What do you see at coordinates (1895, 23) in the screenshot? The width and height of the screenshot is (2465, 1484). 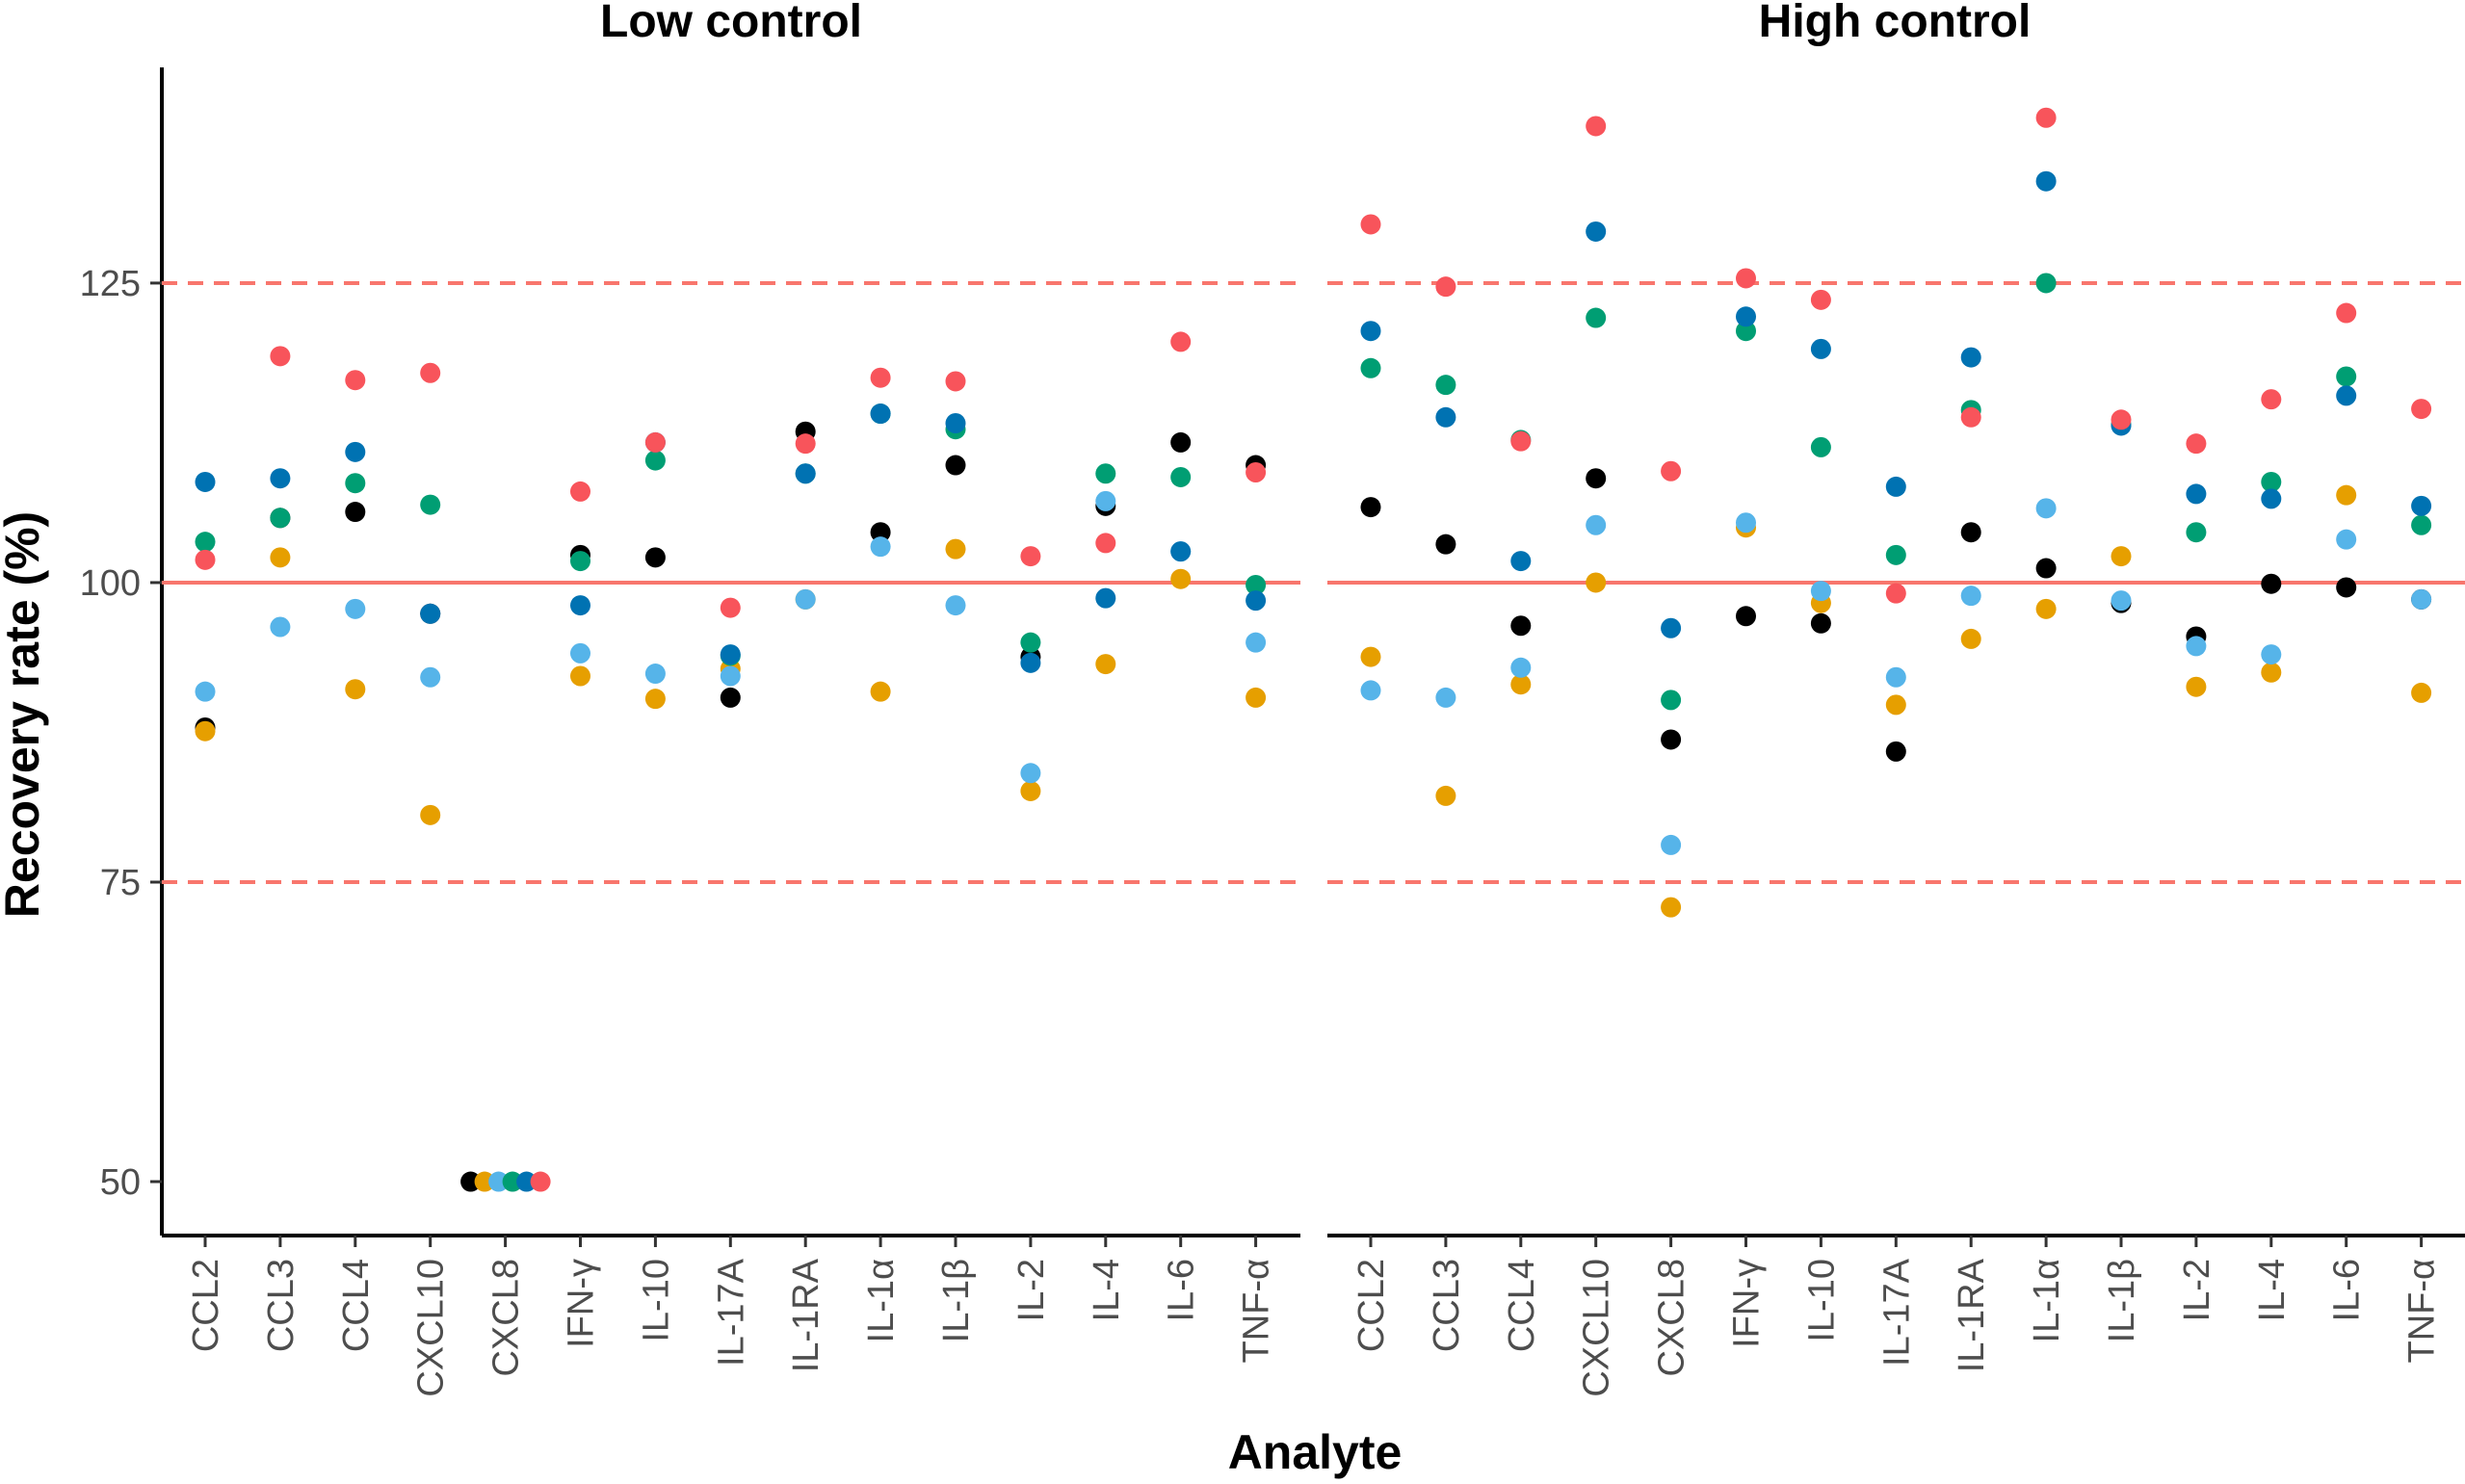 I see `panel-title-high-control: High control` at bounding box center [1895, 23].